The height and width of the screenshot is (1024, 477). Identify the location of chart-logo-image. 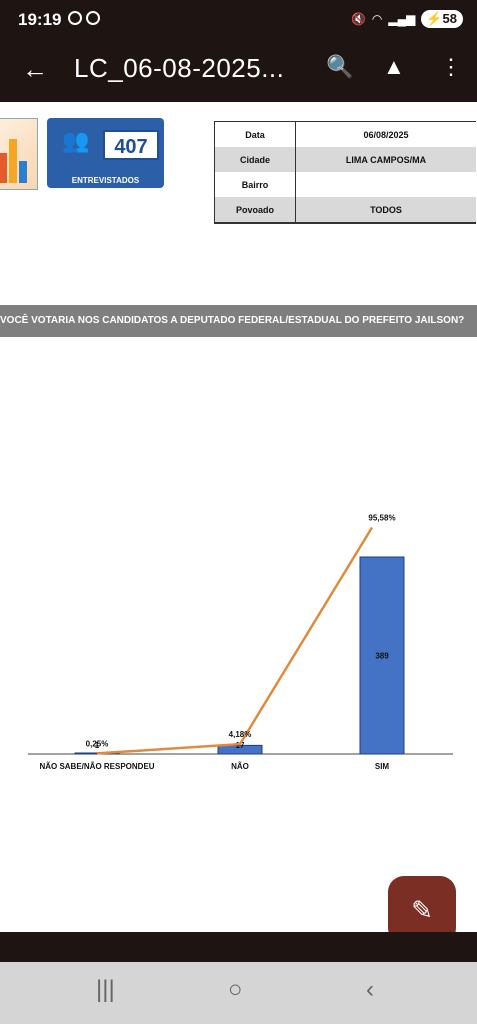
(19, 154).